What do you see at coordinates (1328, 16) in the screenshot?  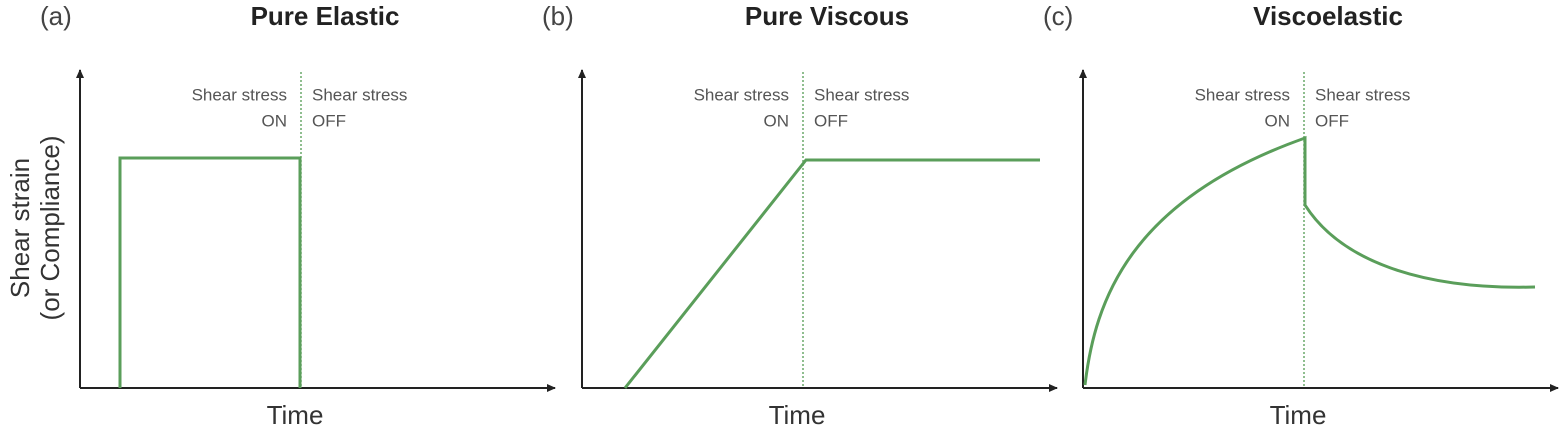 I see `panel-title: Viscoelastic` at bounding box center [1328, 16].